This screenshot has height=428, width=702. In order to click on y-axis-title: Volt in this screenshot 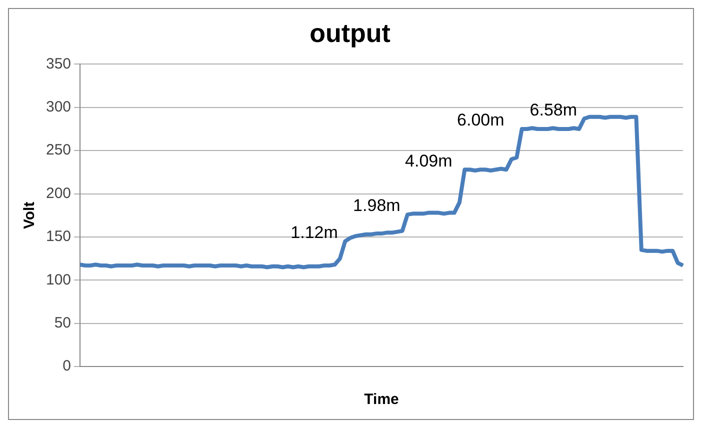, I will do `click(29, 216)`.